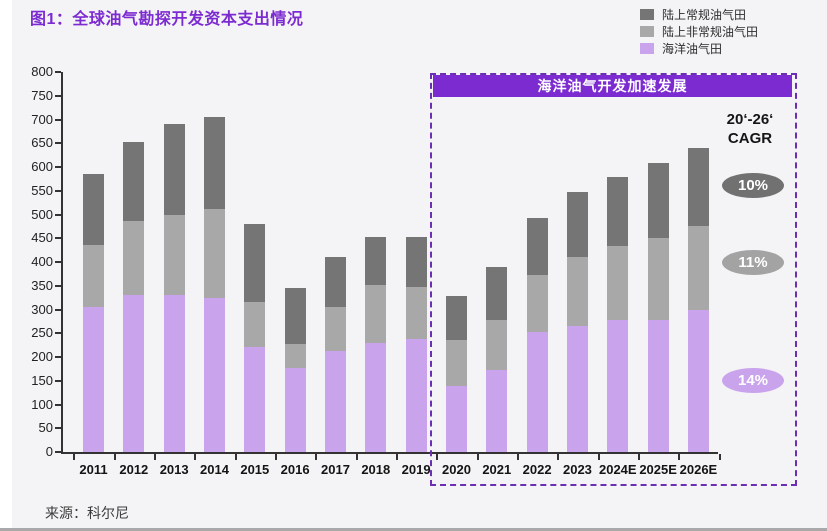  What do you see at coordinates (42, 214) in the screenshot?
I see `y-axis-tick-label: 500` at bounding box center [42, 214].